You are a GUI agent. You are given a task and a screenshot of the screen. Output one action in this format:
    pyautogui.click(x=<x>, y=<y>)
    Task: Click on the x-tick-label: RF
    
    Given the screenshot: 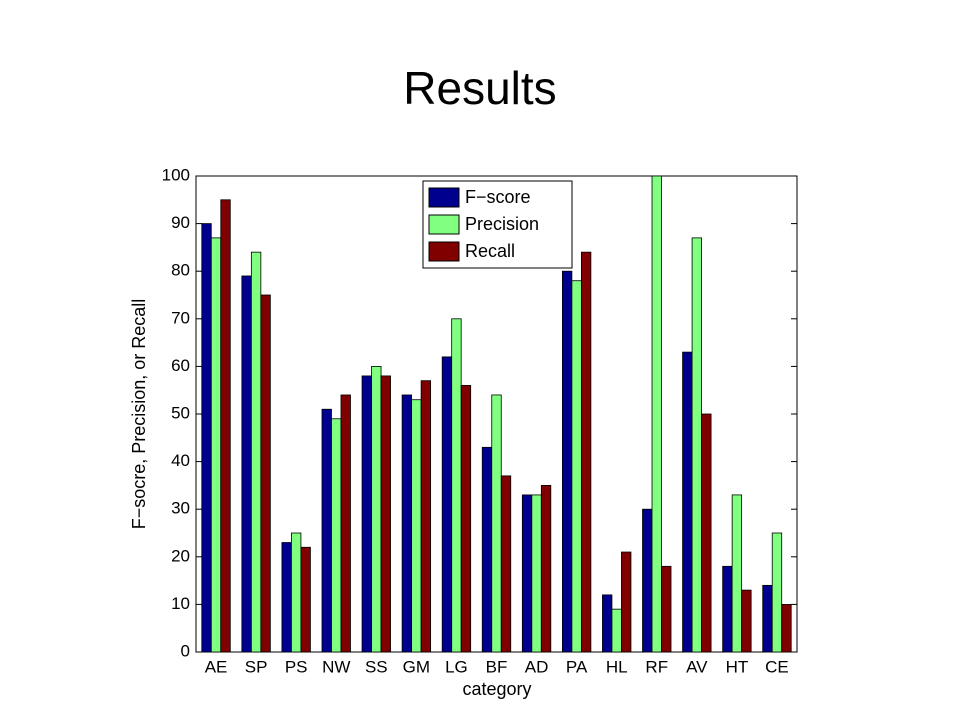 What is the action you would take?
    pyautogui.click(x=656, y=666)
    